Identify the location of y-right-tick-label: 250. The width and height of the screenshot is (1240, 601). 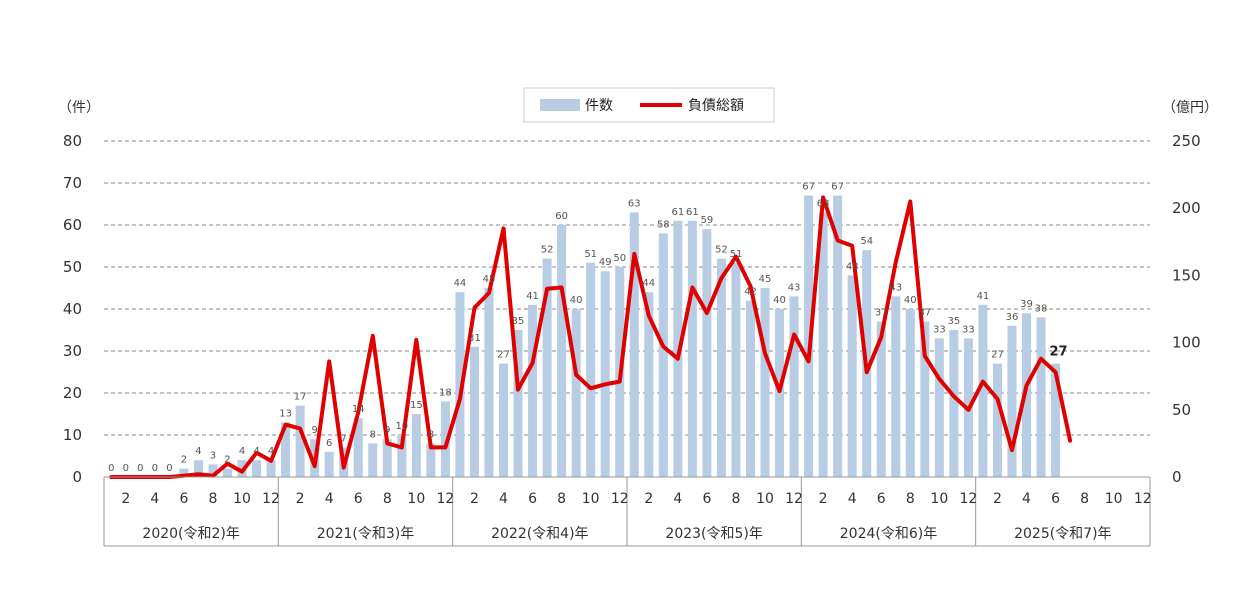
(1186, 141).